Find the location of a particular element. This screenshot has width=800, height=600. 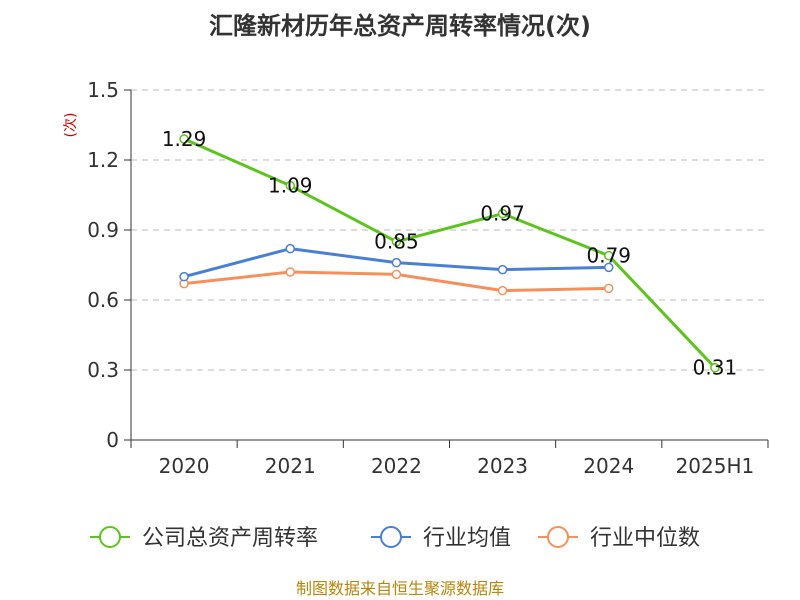

legend-item-2: 行业中位数 is located at coordinates (619, 538).